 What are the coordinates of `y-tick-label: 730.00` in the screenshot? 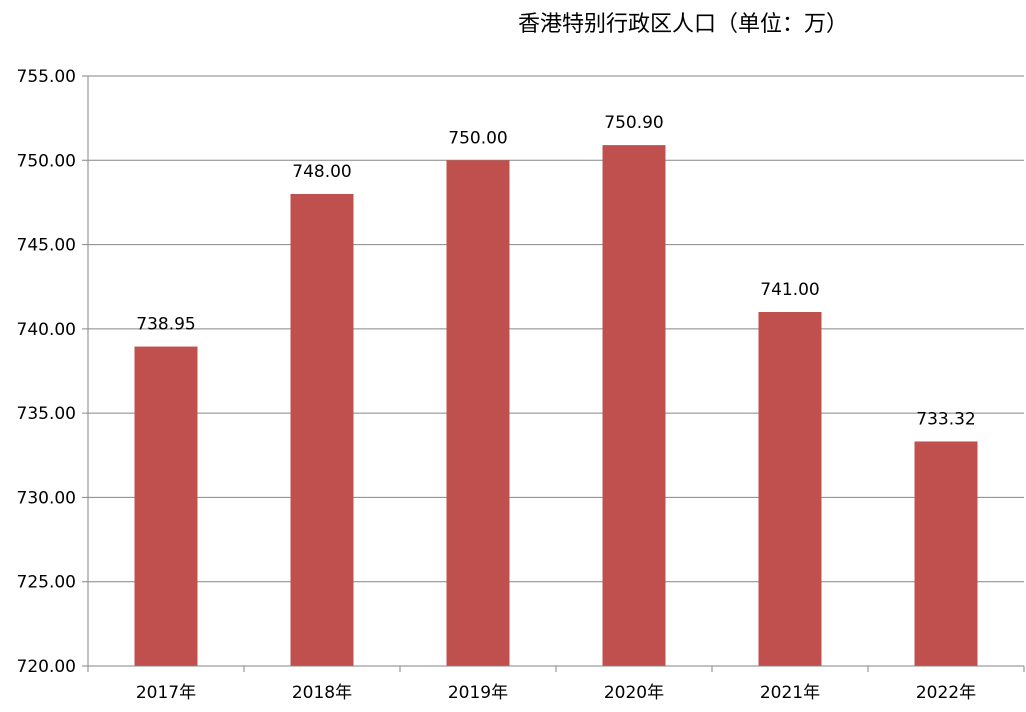 It's located at (46, 498).